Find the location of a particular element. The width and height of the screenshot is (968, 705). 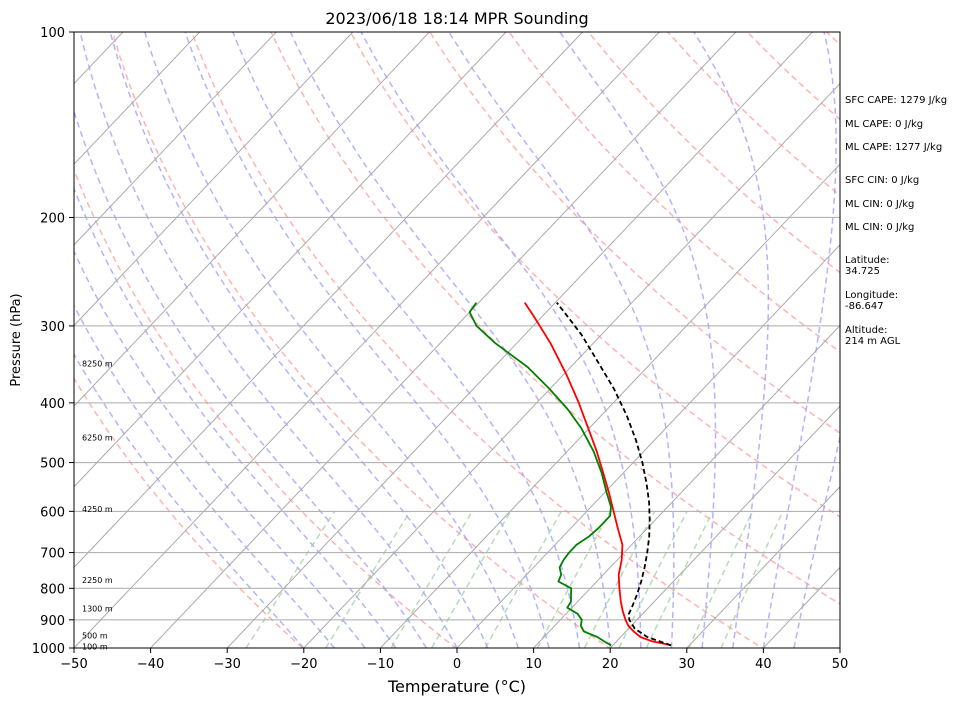

y-tick-label: 200 is located at coordinates (52, 218).